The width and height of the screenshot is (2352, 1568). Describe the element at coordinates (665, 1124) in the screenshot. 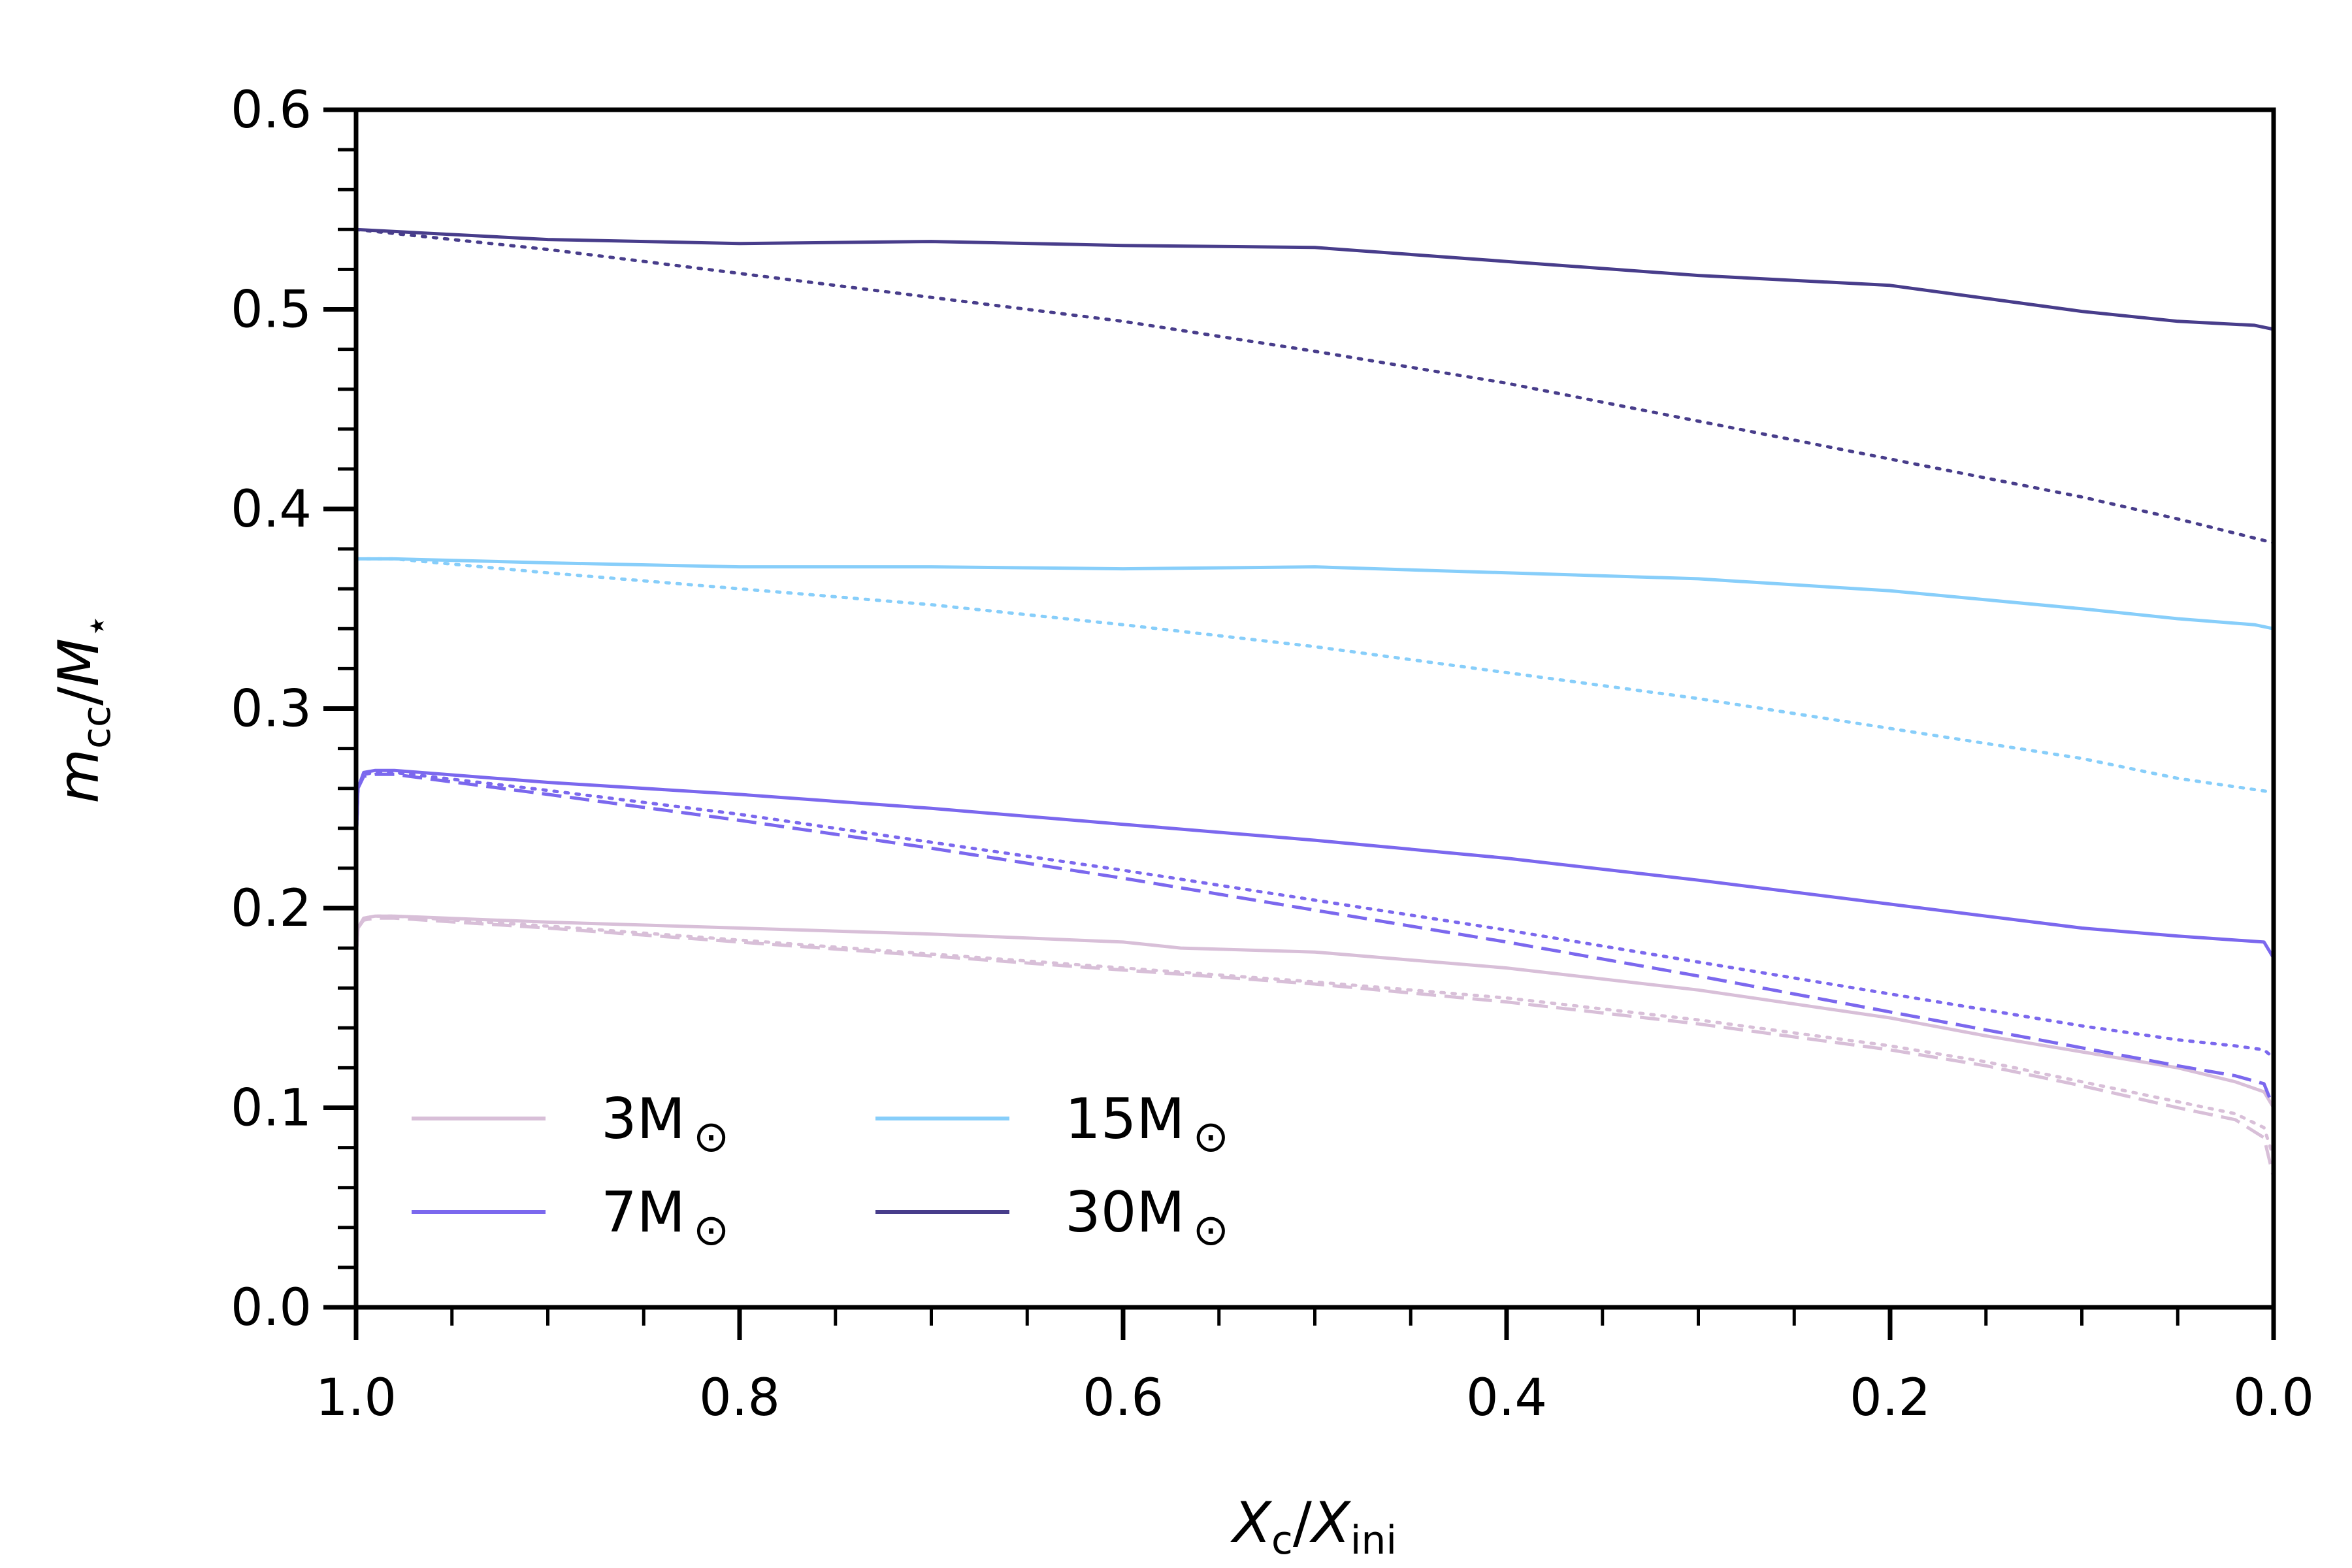

I see `legend-label: 3M ⊙` at that location.